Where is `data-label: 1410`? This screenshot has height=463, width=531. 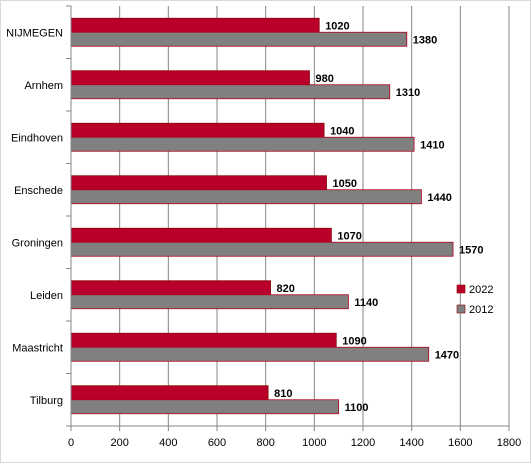
data-label: 1410 is located at coordinates (432, 145).